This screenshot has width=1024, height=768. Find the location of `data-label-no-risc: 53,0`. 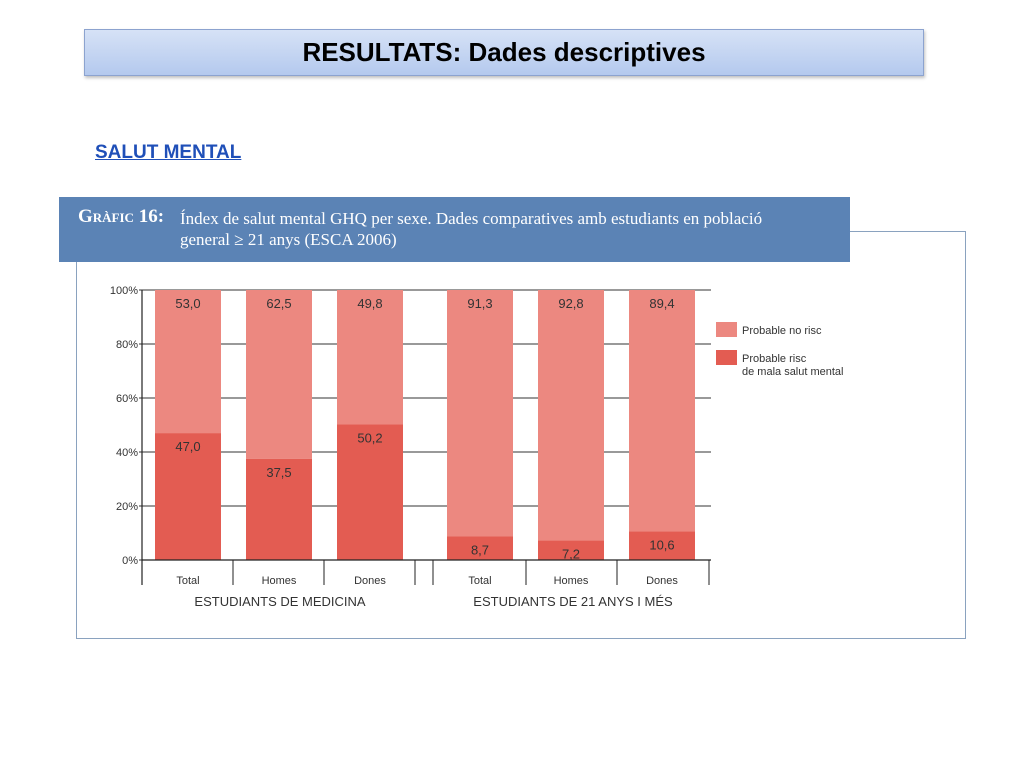

data-label-no-risc: 53,0 is located at coordinates (187, 303).